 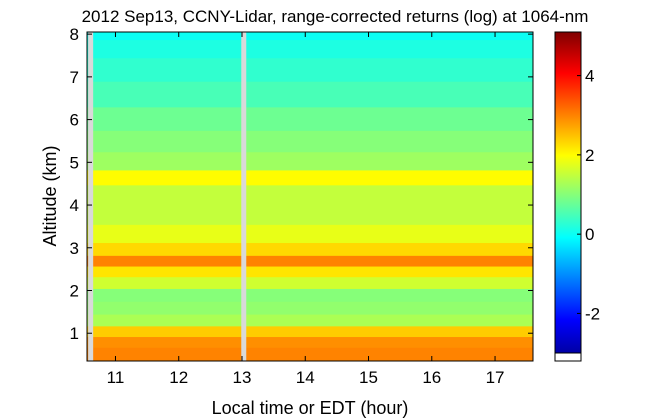 I want to click on colorbar-tick-label: 0, so click(x=589, y=234).